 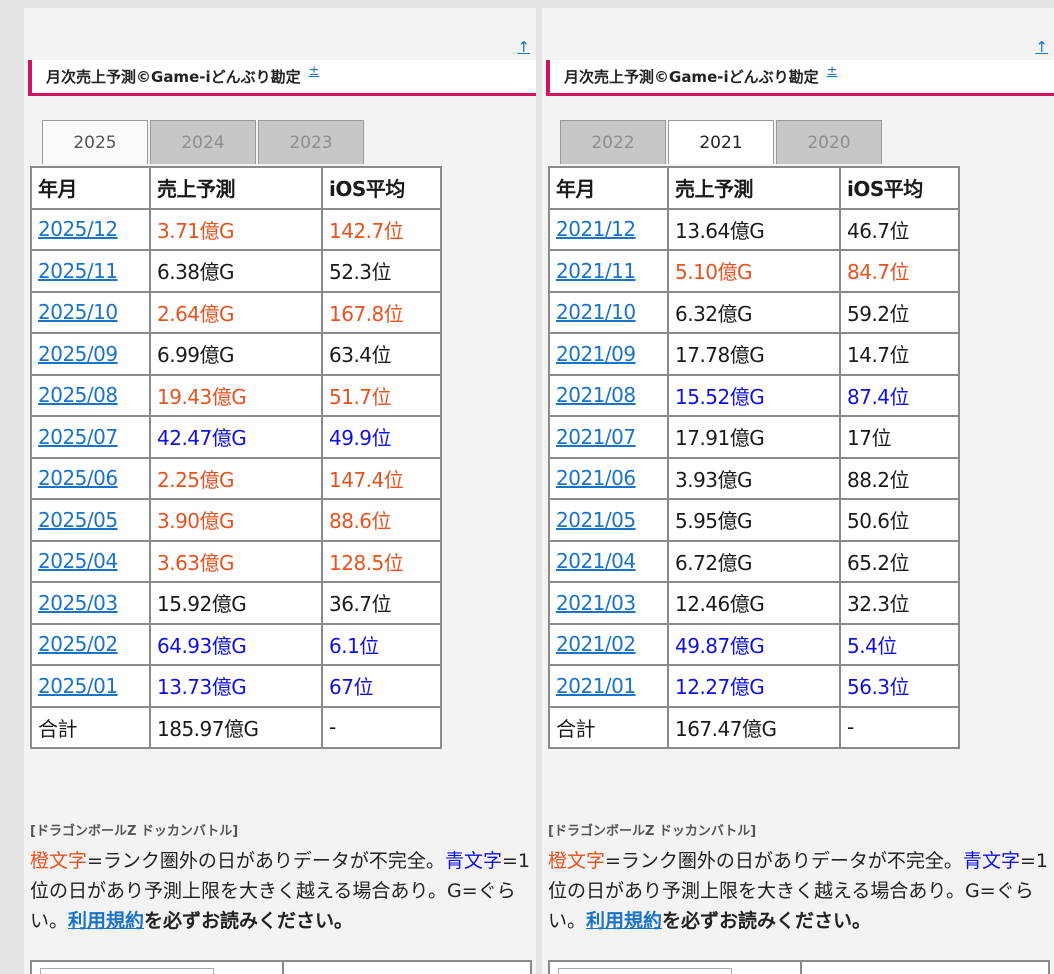 What do you see at coordinates (90, 354) in the screenshot?
I see `year-month-link: 2025/09` at bounding box center [90, 354].